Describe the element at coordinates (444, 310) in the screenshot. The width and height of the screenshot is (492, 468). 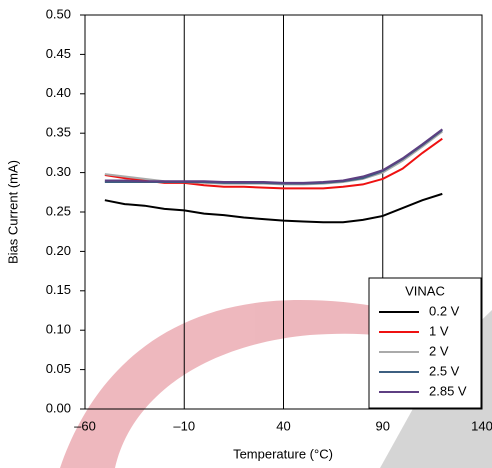
I see `legend-label: 0.2 V` at that location.